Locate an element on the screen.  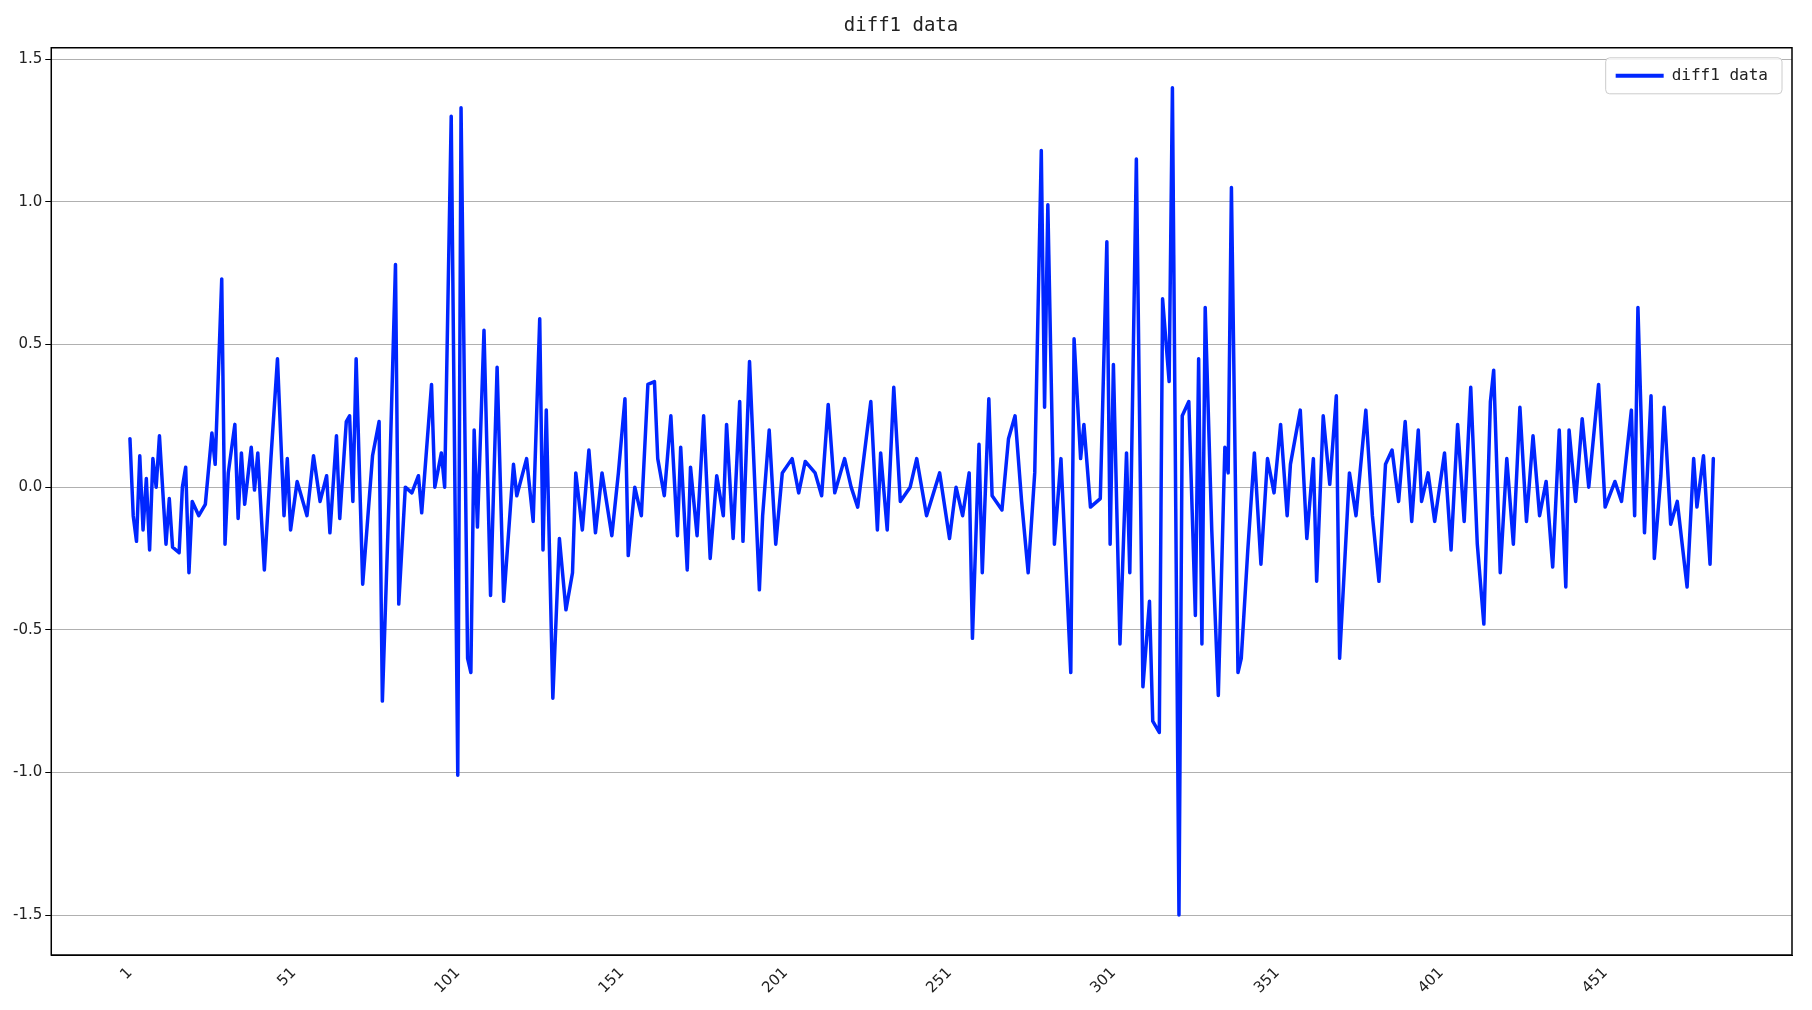
y-tick-label: 0.5 is located at coordinates (30, 343).